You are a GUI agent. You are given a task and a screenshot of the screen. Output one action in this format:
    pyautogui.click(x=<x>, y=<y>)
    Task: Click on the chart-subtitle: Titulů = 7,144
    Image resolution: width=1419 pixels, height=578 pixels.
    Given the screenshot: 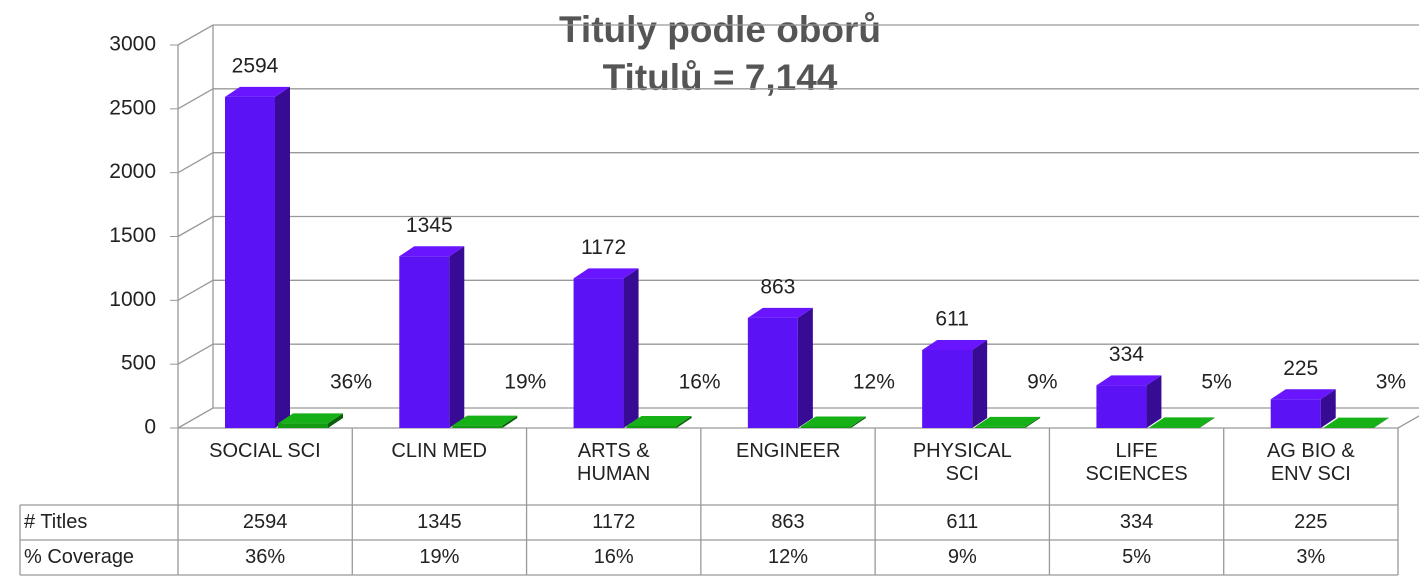 What is the action you would take?
    pyautogui.click(x=720, y=77)
    